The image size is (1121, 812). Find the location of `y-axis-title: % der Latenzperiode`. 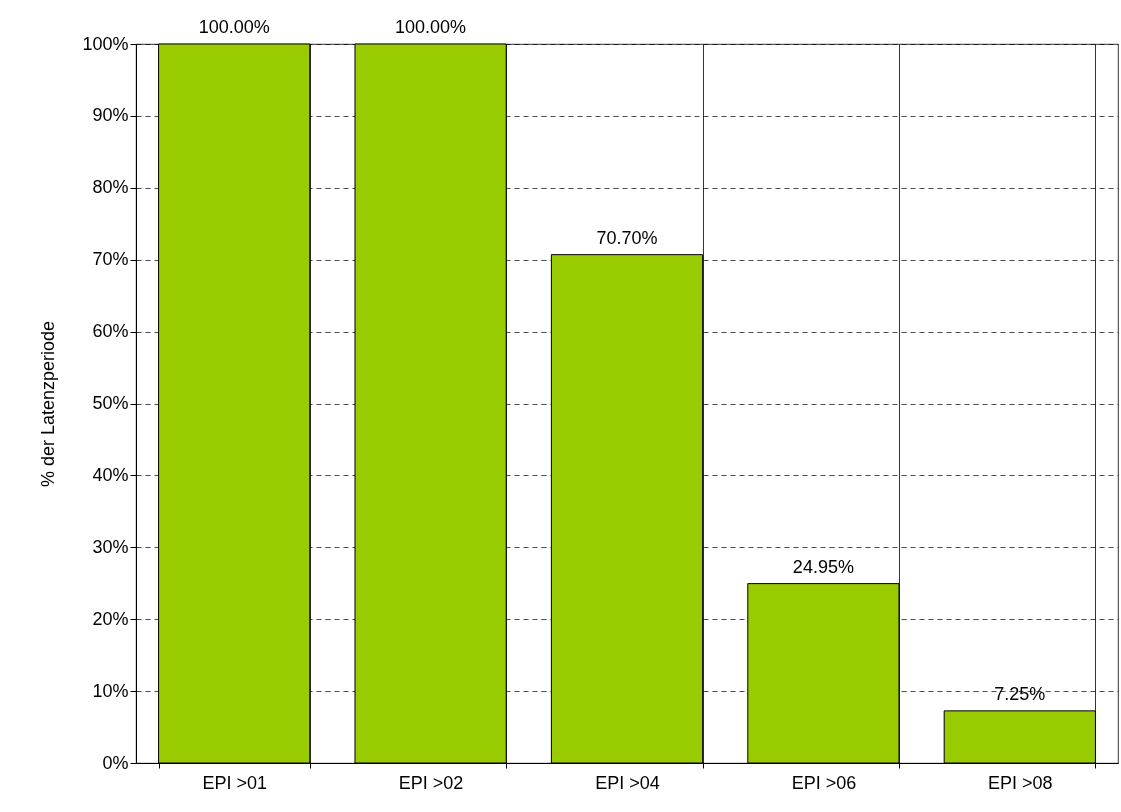

y-axis-title: % der Latenzperiode is located at coordinates (48, 404).